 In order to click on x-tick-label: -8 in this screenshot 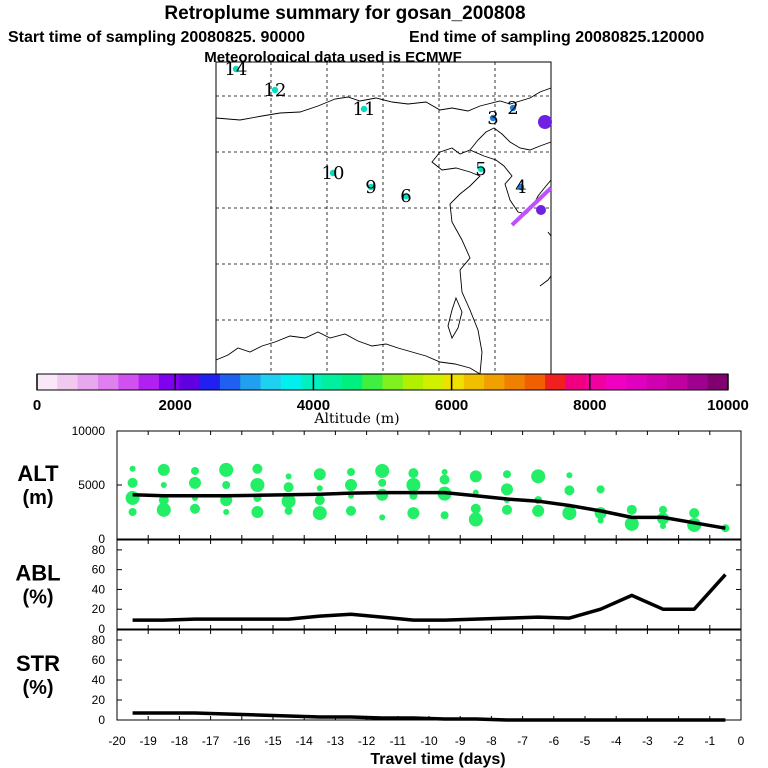, I will do `click(491, 741)`.